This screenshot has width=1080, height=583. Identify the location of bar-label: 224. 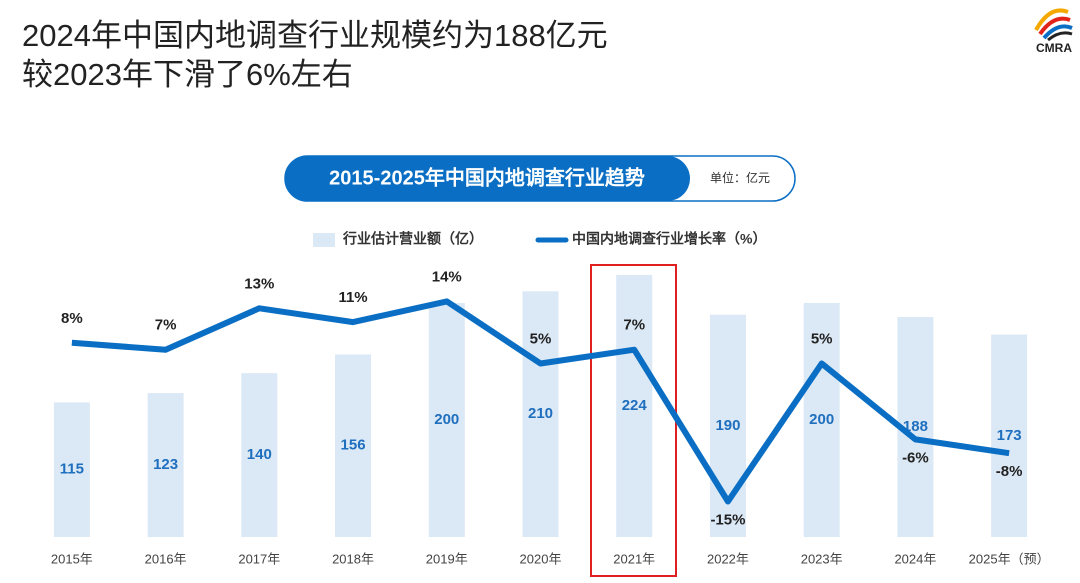
(635, 405).